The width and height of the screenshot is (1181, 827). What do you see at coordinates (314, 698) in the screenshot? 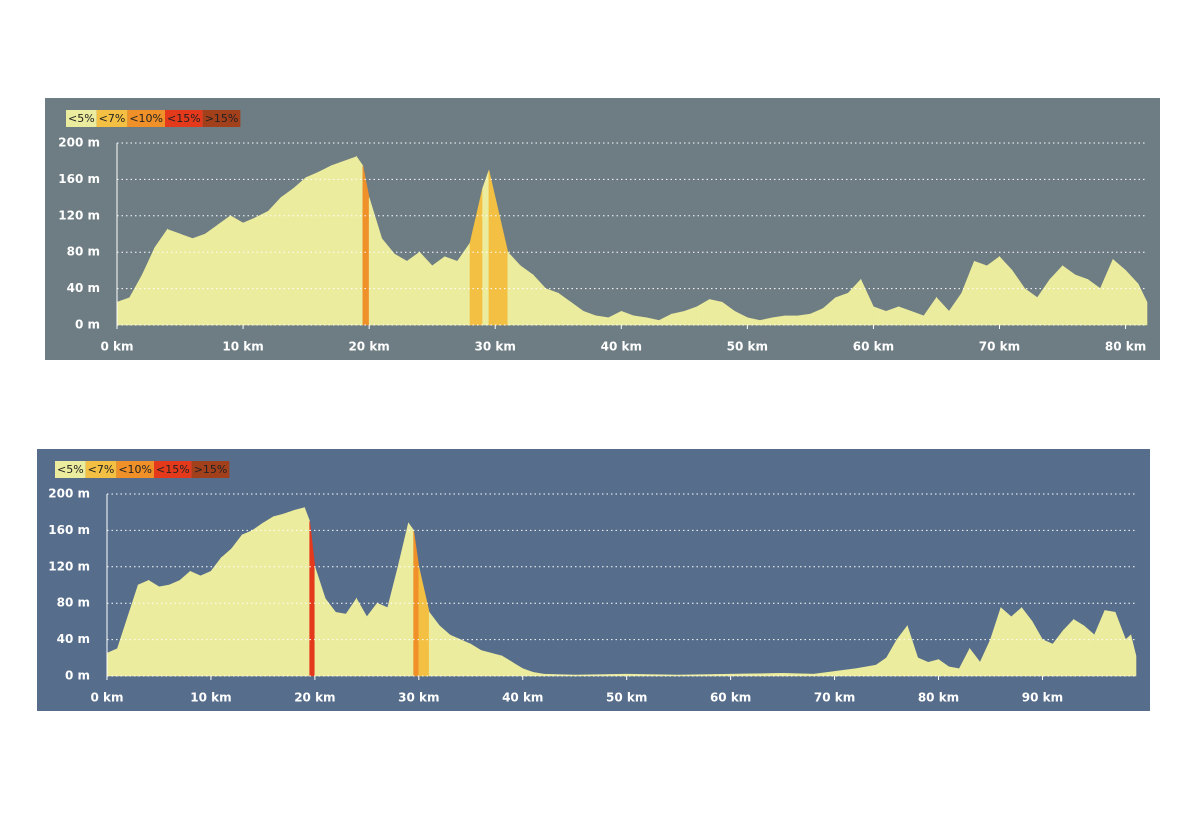
I see `x-tick-label: 20 km` at bounding box center [314, 698].